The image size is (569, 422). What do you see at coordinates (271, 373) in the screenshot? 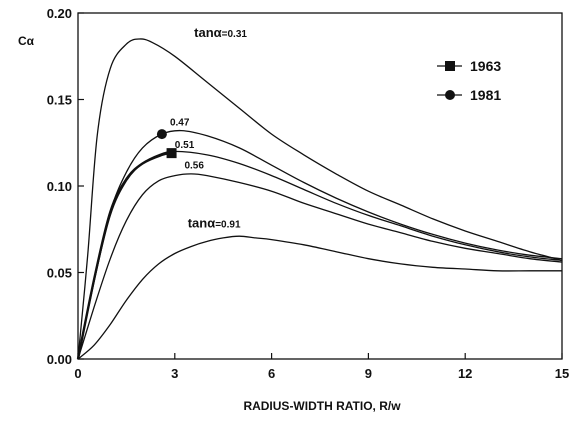
I see `x-tick-label: 6` at bounding box center [271, 373].